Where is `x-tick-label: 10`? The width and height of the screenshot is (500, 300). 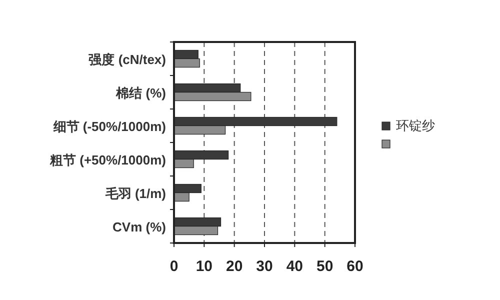
x-tick-label: 10 is located at coordinates (204, 266).